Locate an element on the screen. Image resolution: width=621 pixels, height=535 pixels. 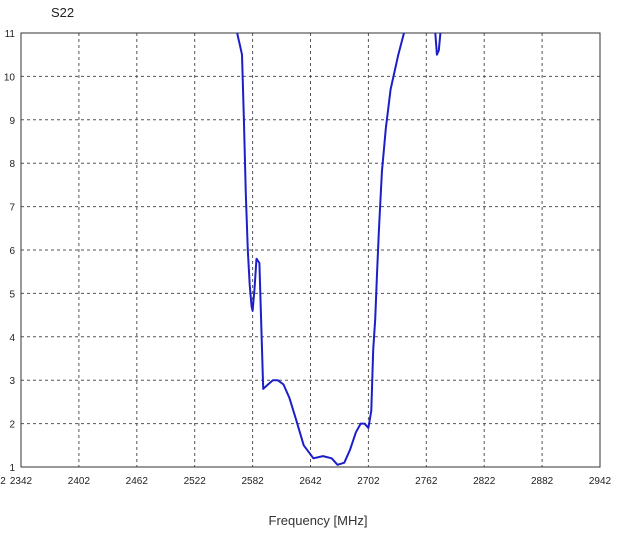
y-tick-label: 1 is located at coordinates (12, 468).